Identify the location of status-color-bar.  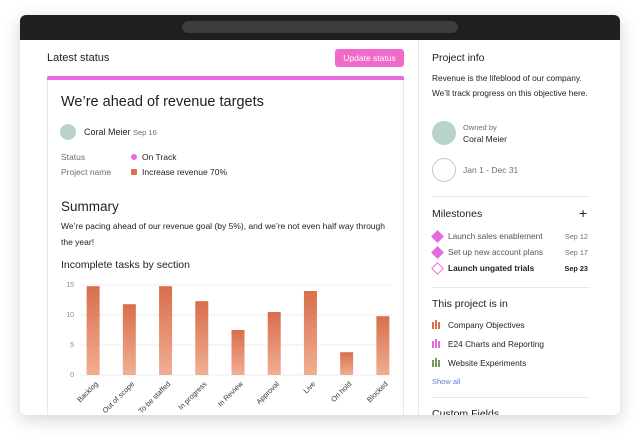
(225, 78).